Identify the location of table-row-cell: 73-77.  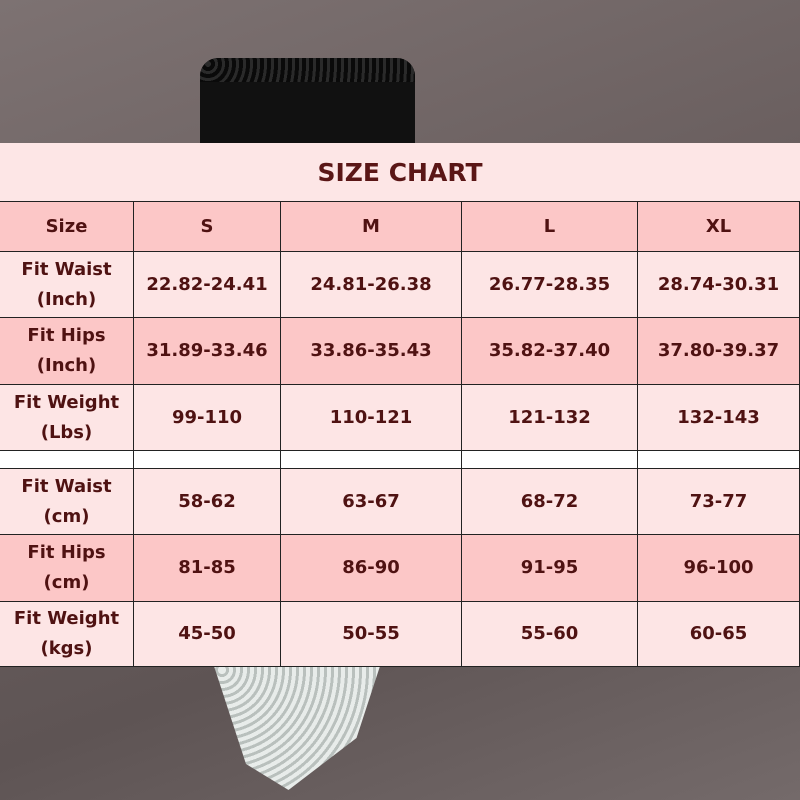
(719, 502).